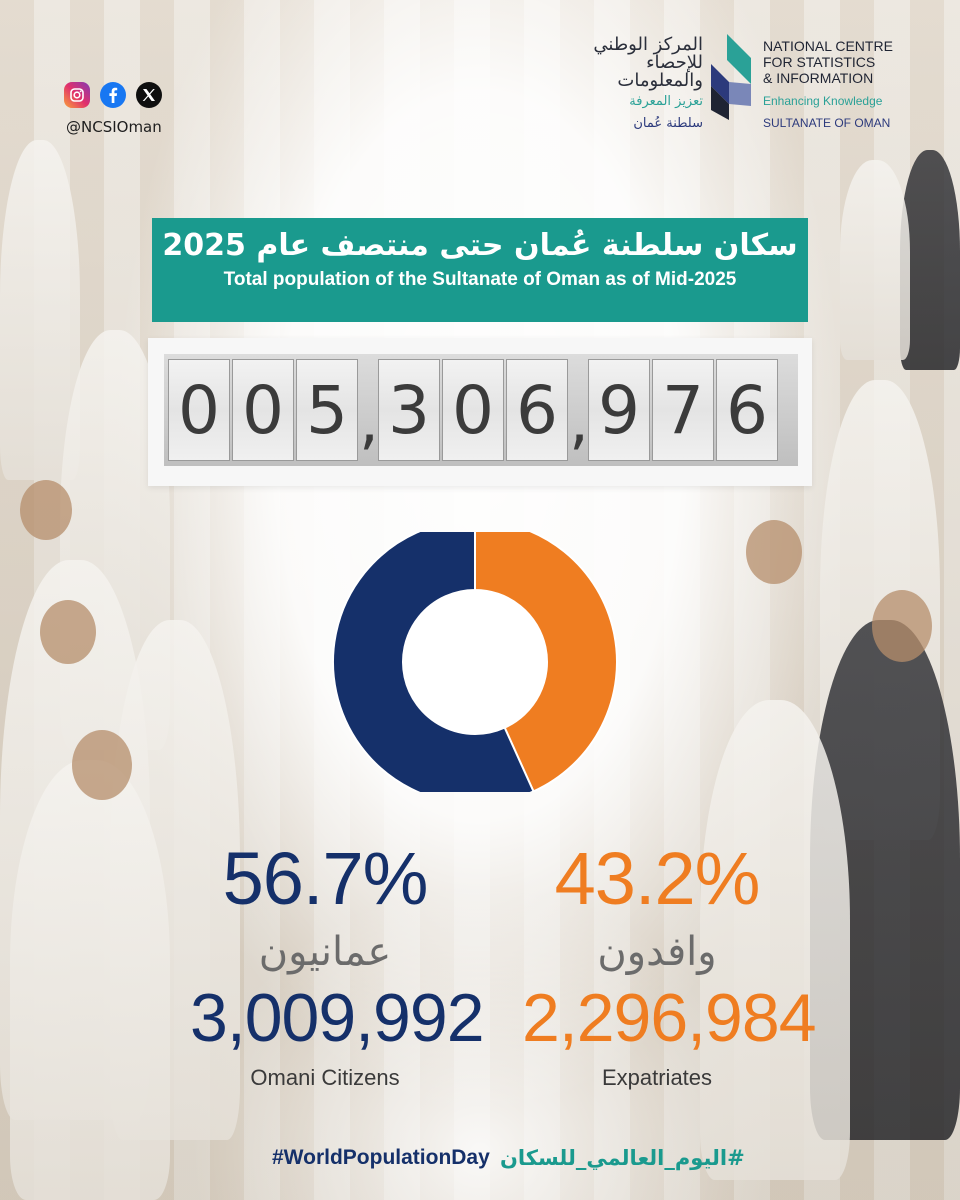 The width and height of the screenshot is (960, 1200). Describe the element at coordinates (325, 952) in the screenshot. I see `citizens-arabic-label: عمانيون` at that location.